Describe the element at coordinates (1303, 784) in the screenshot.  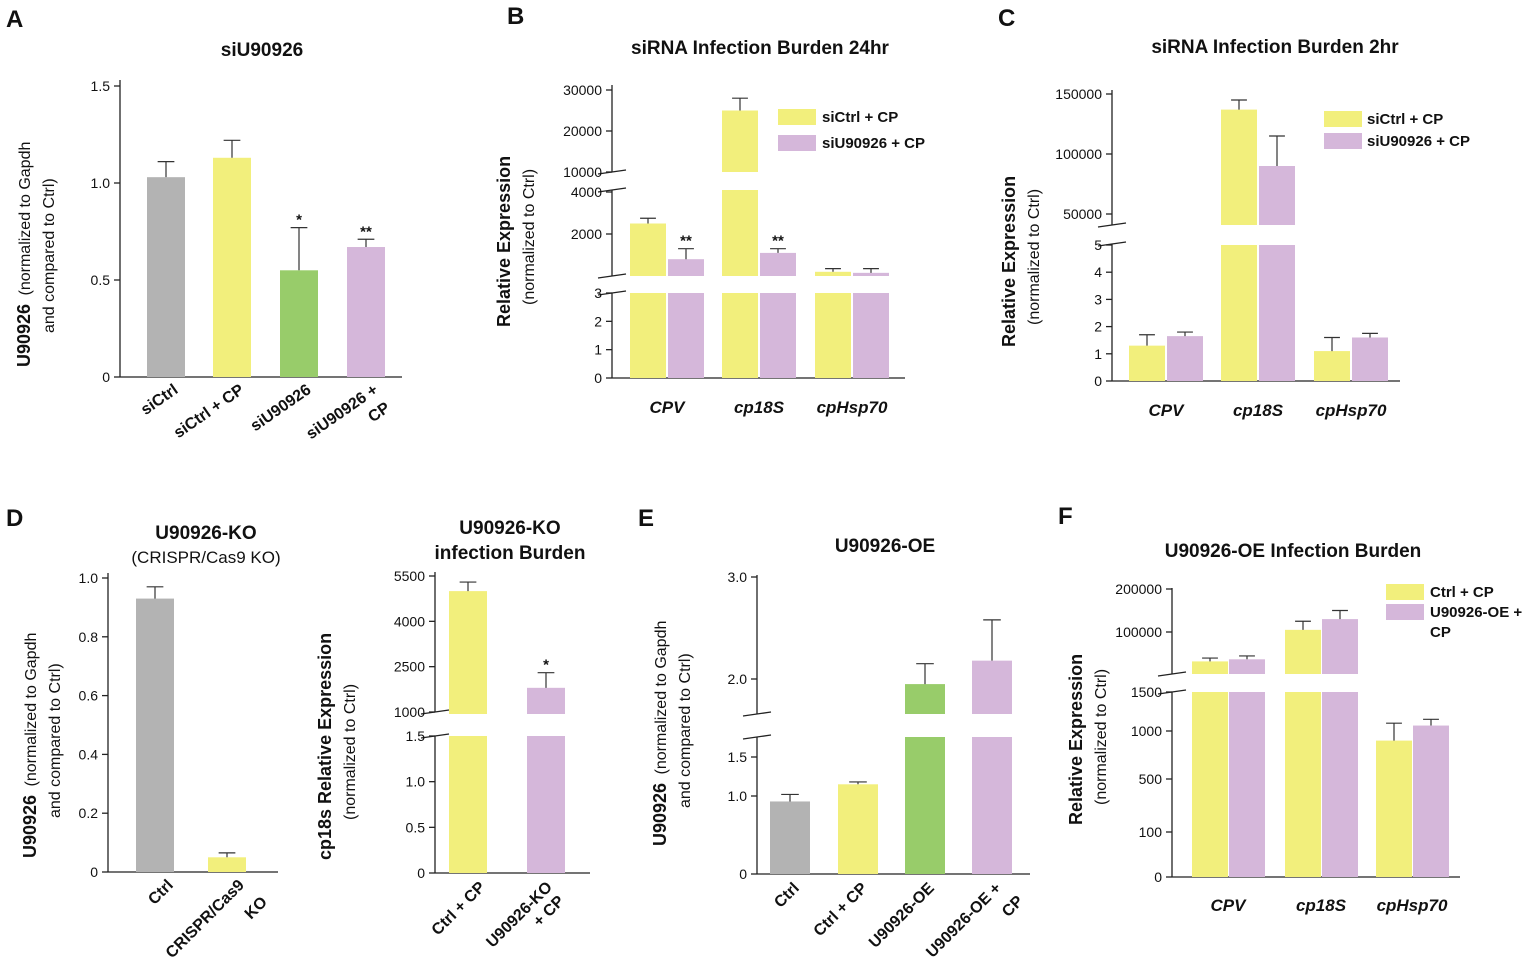
I see `panel-f-bar-s0-c1-low` at that location.